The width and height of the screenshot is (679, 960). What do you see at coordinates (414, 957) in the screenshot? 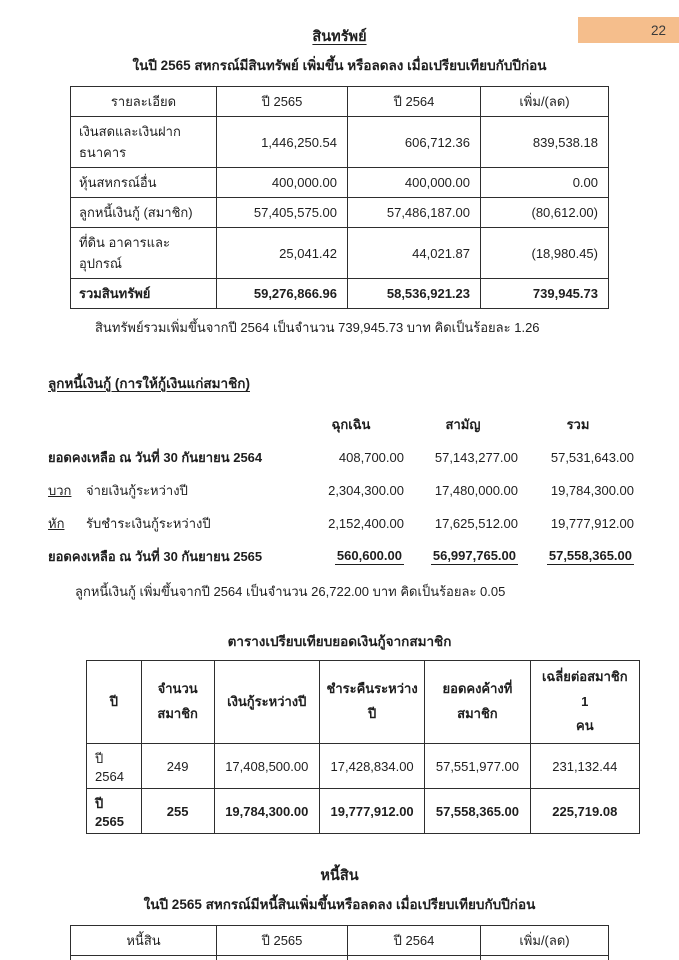
I see `liab-y2564: 10,577,009.43` at bounding box center [414, 957].